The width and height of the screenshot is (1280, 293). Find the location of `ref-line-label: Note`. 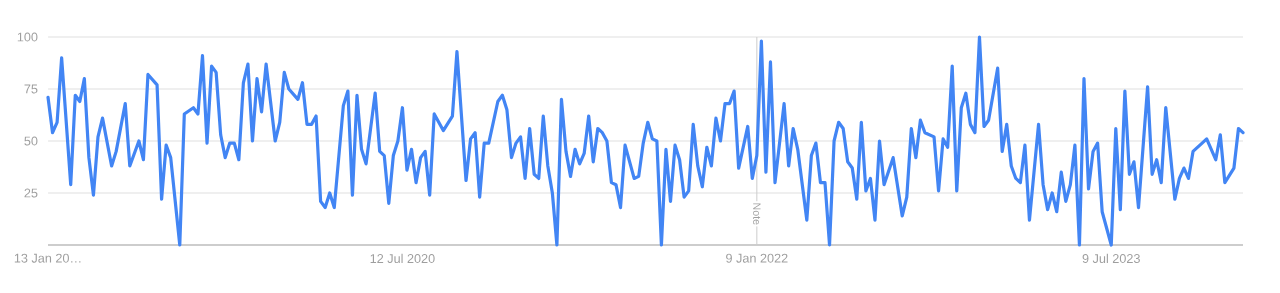

ref-line-label: Note is located at coordinates (757, 214).